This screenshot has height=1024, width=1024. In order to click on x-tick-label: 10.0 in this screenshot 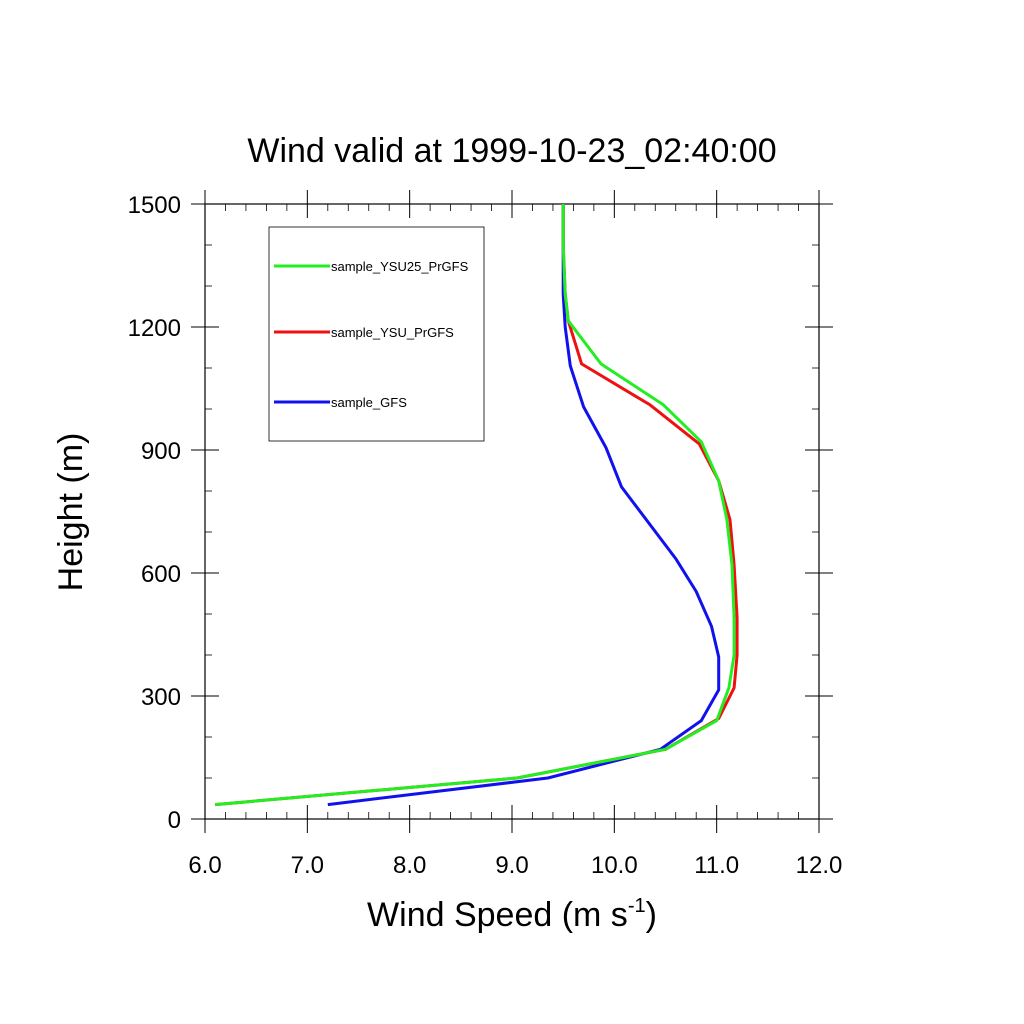, I will do `click(614, 865)`.